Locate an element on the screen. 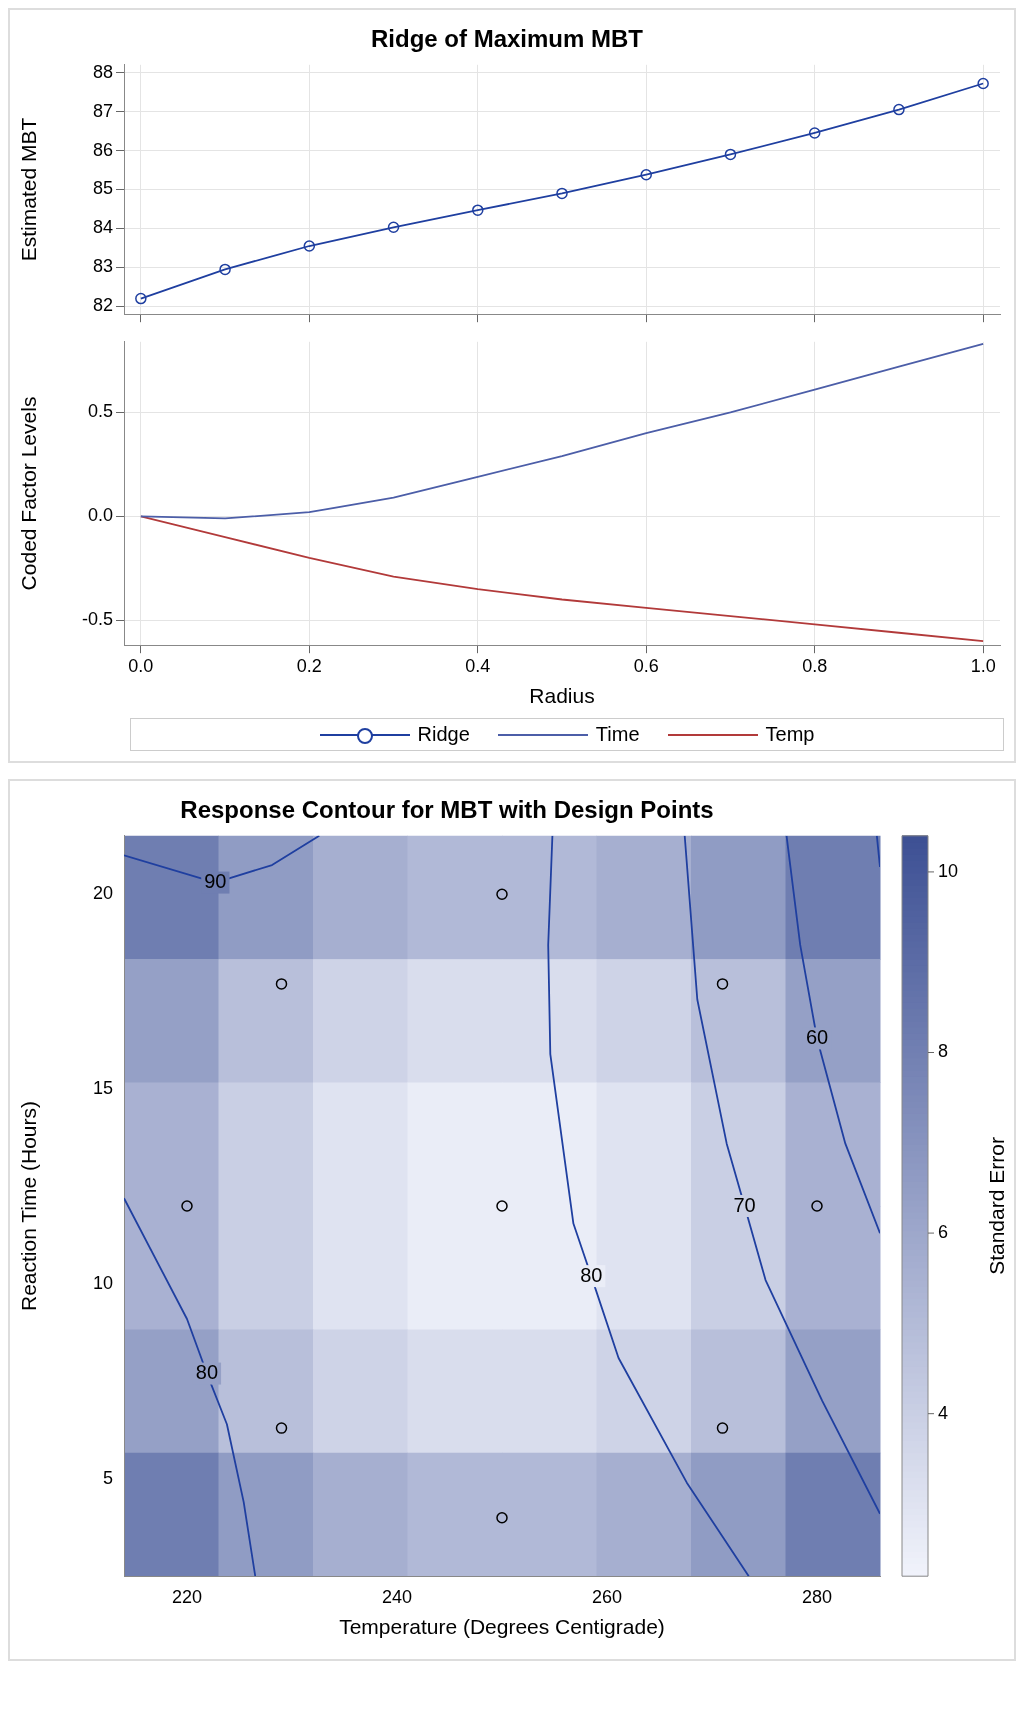  y-tick-label: 83 is located at coordinates (102, 266).